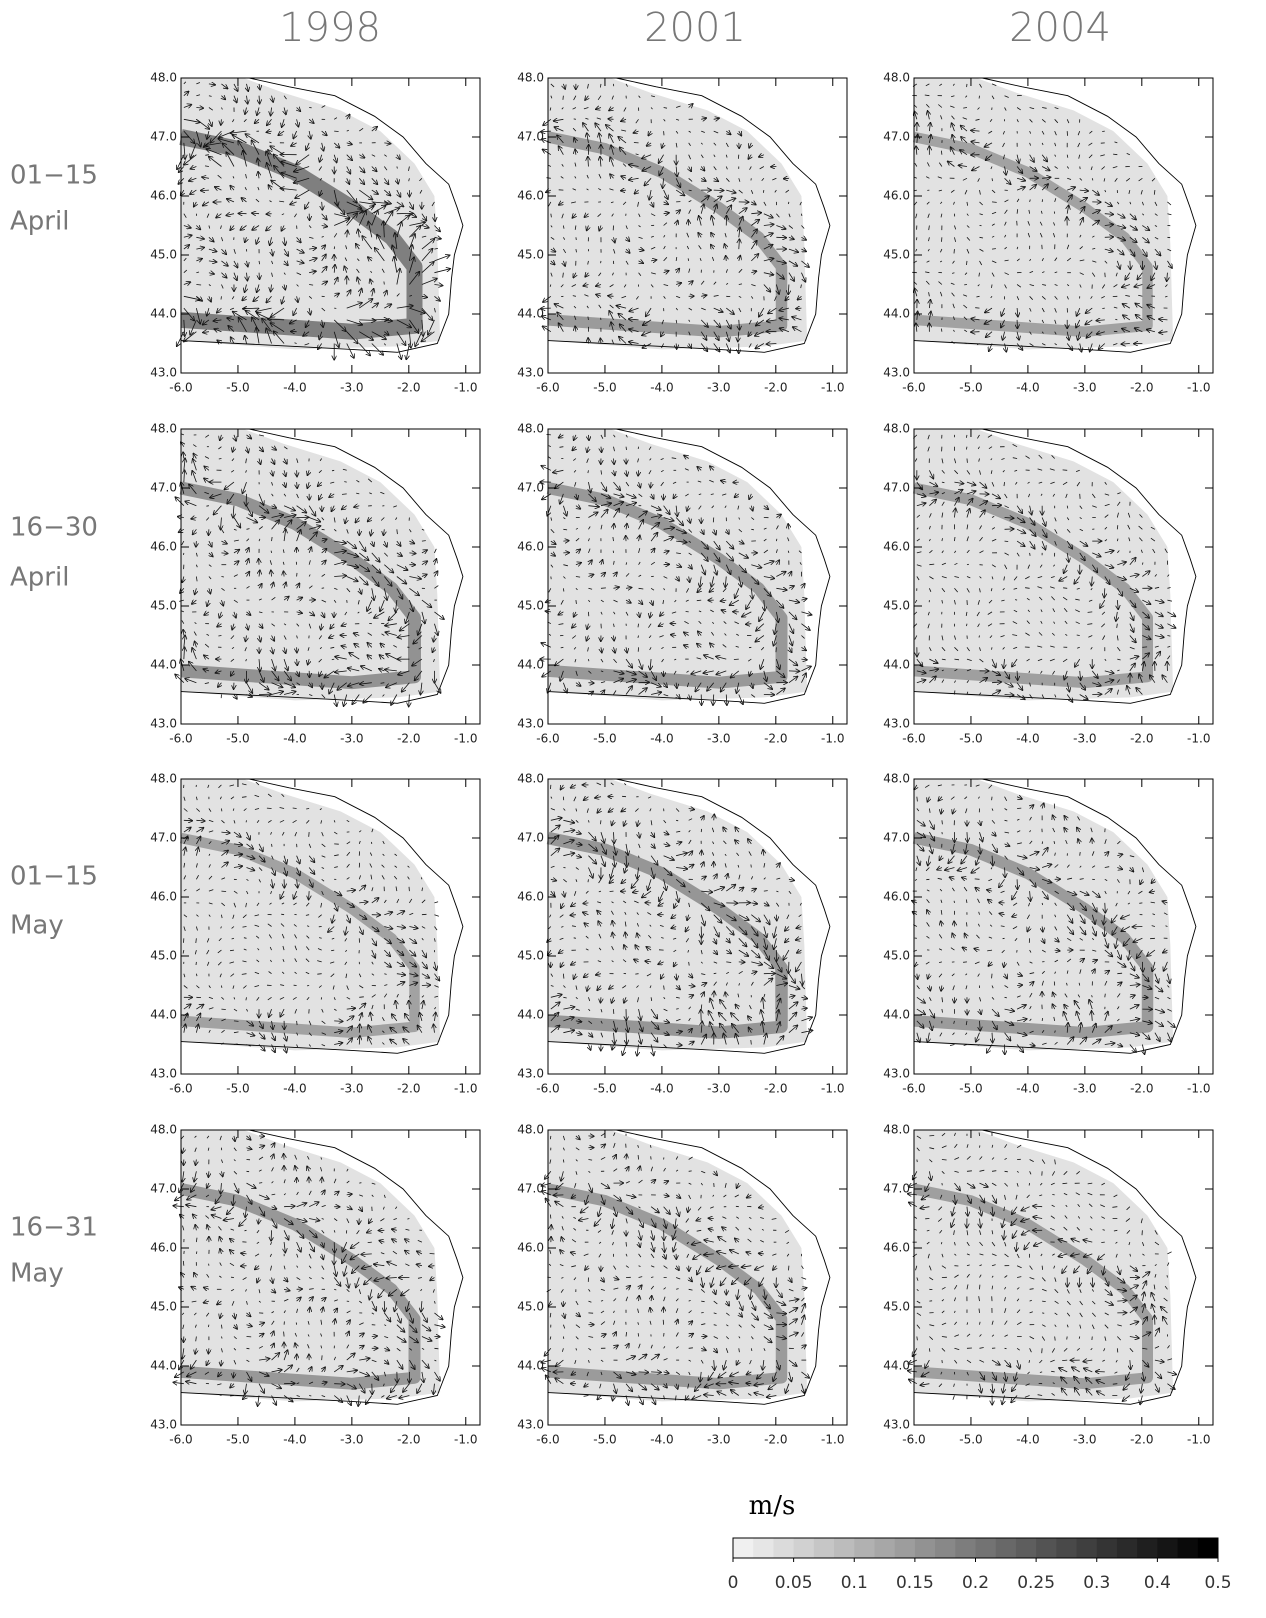  Describe the element at coordinates (330, 28) in the screenshot. I see `column-title: 1998` at that location.